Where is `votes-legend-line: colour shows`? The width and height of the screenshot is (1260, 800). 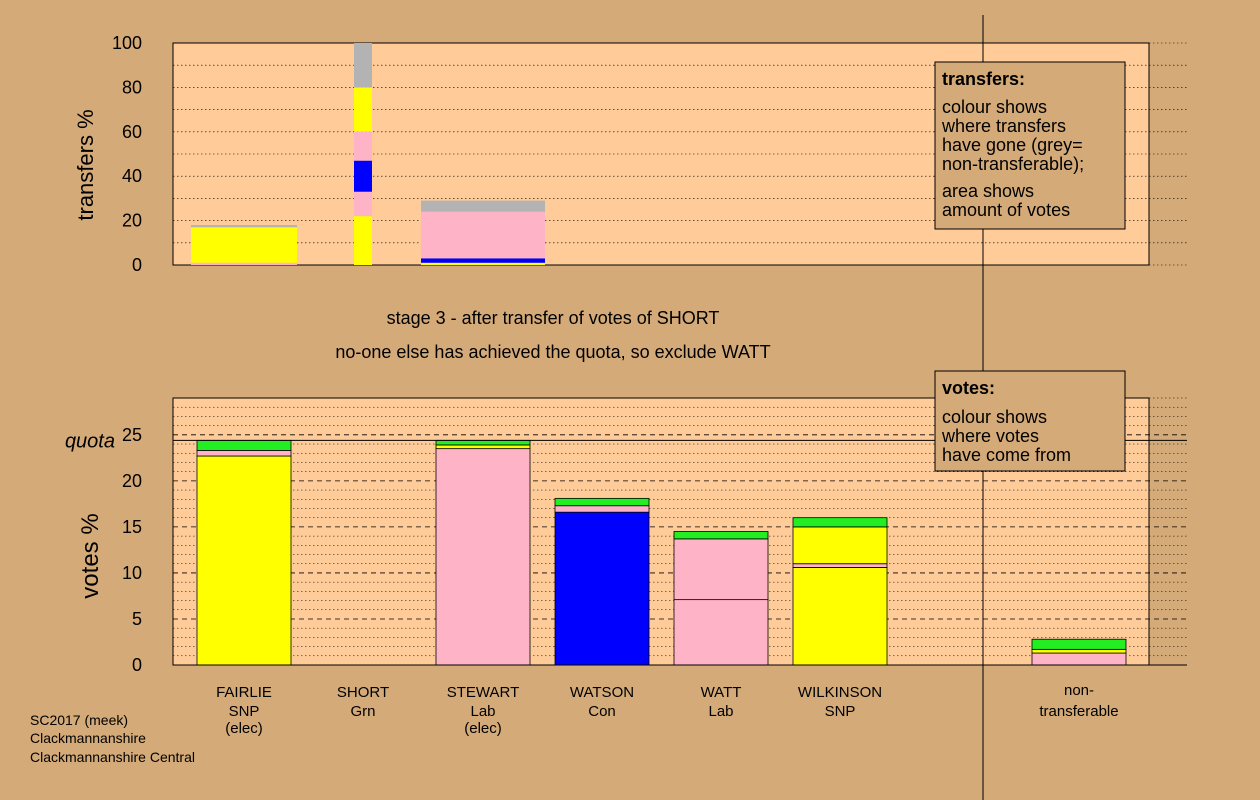 votes-legend-line: colour shows is located at coordinates (994, 417).